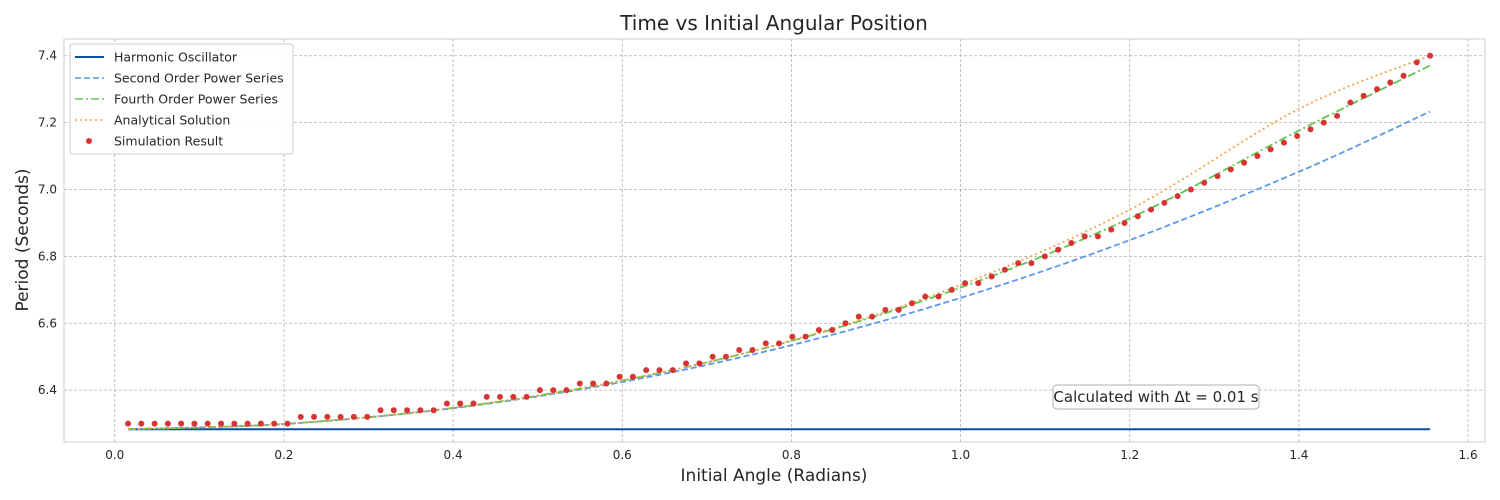 Image resolution: width=1500 pixels, height=500 pixels. I want to click on x-tick-label: 1.2, so click(1129, 455).